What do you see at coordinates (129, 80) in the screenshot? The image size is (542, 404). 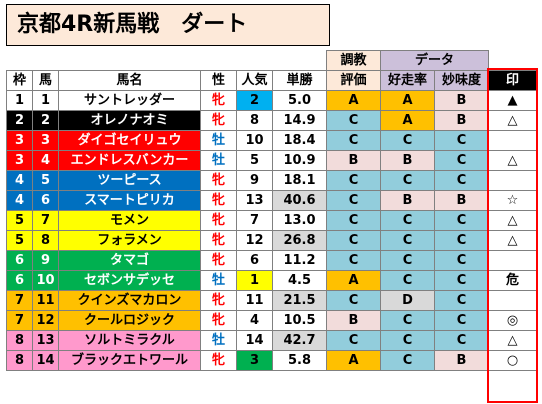 I see `col-header-bamei: 馬名` at bounding box center [129, 80].